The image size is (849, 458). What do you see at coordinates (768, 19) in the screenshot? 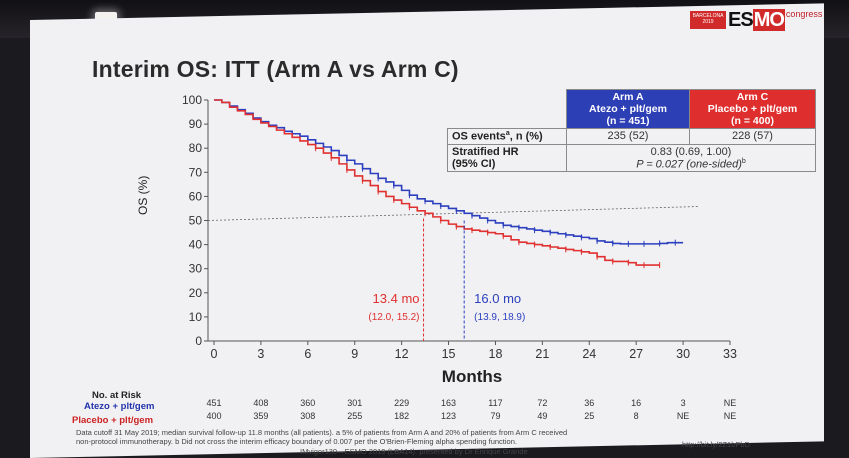
I see `logo-name-hl: MO` at bounding box center [768, 19].